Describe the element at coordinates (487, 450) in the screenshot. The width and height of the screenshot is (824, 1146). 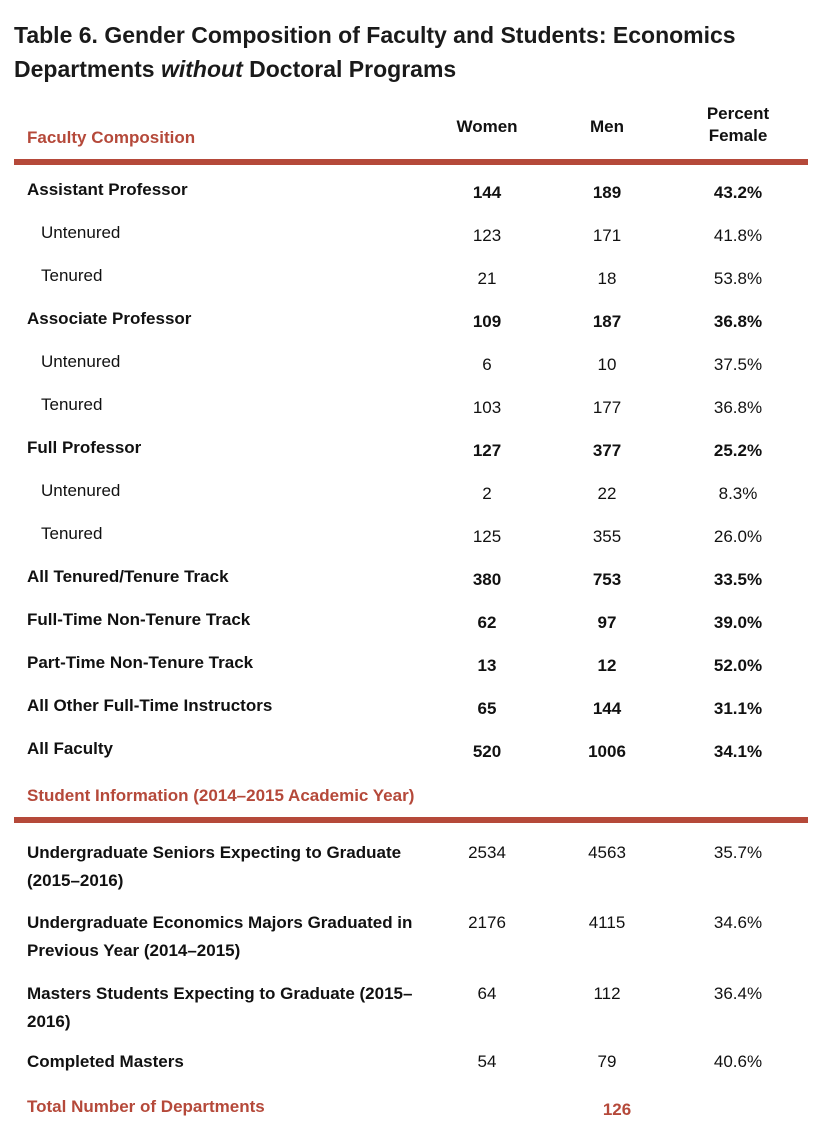
I see `cell: 127` at that location.